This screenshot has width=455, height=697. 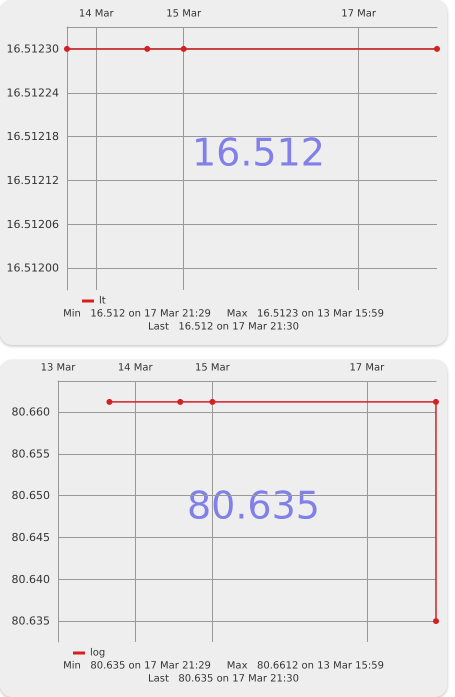 I want to click on annotation: 16.512, so click(x=258, y=152).